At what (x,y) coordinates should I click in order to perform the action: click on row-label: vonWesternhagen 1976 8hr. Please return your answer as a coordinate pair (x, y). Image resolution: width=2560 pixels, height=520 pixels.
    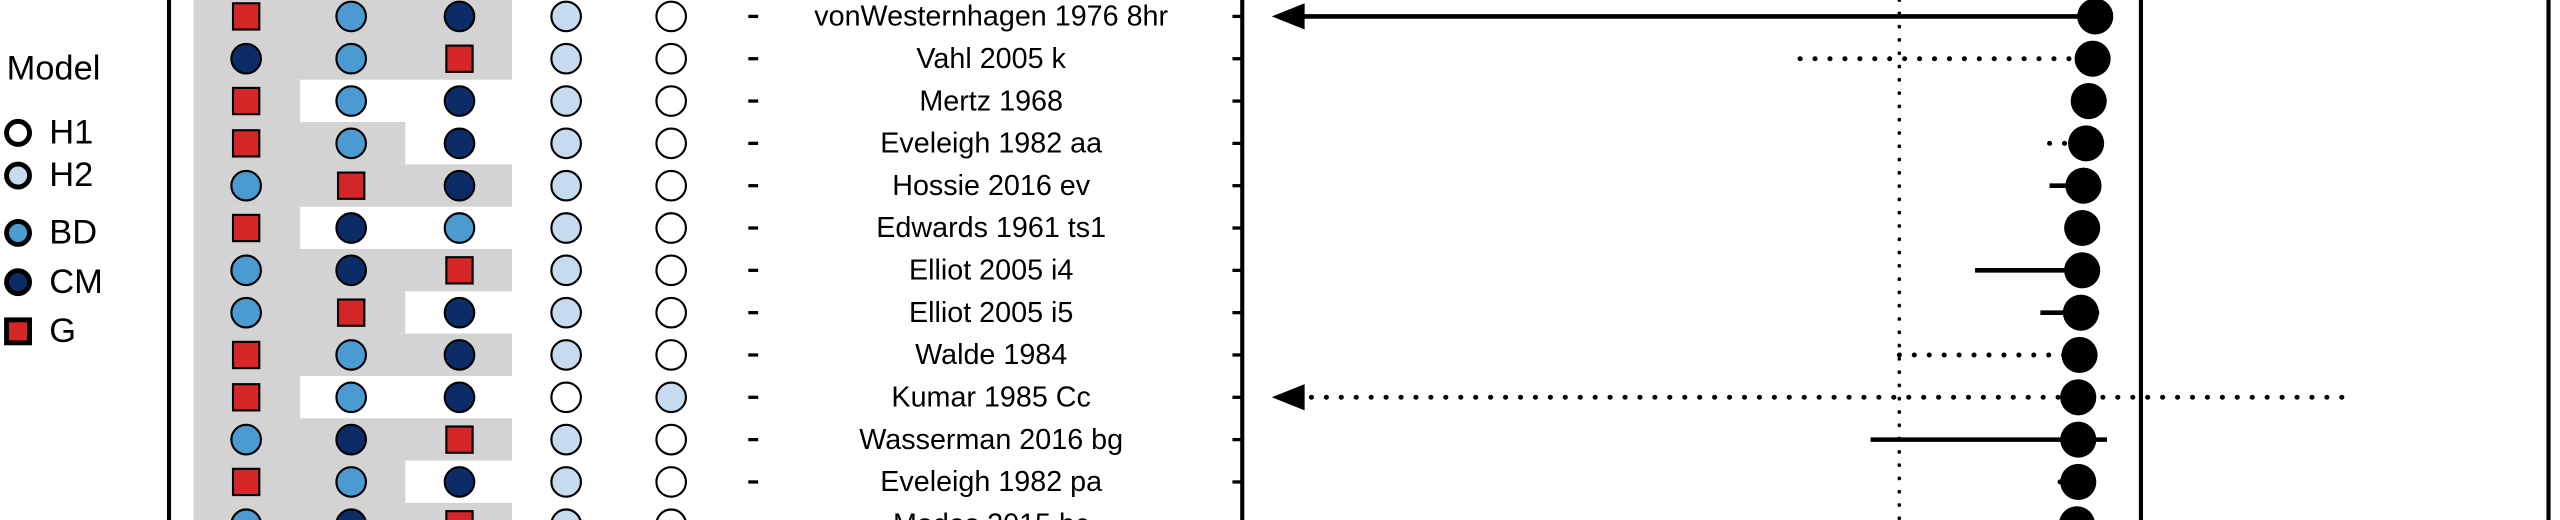
    Looking at the image, I should click on (991, 17).